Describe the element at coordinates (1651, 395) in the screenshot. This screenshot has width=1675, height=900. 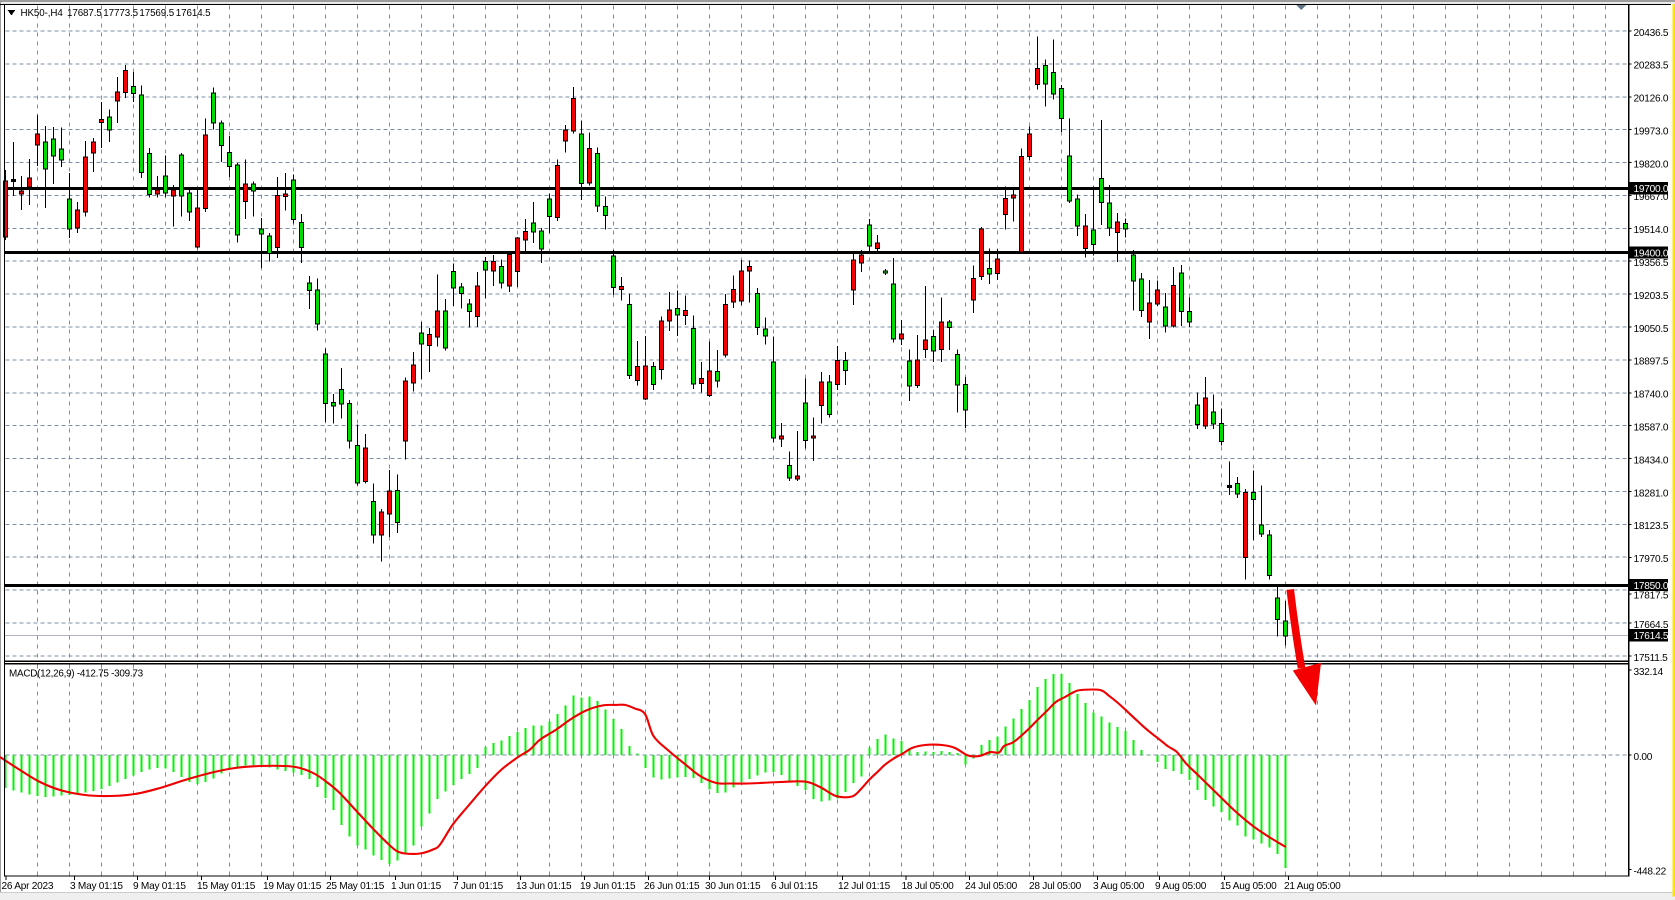
I see `svg-text: 18740.0` at that location.